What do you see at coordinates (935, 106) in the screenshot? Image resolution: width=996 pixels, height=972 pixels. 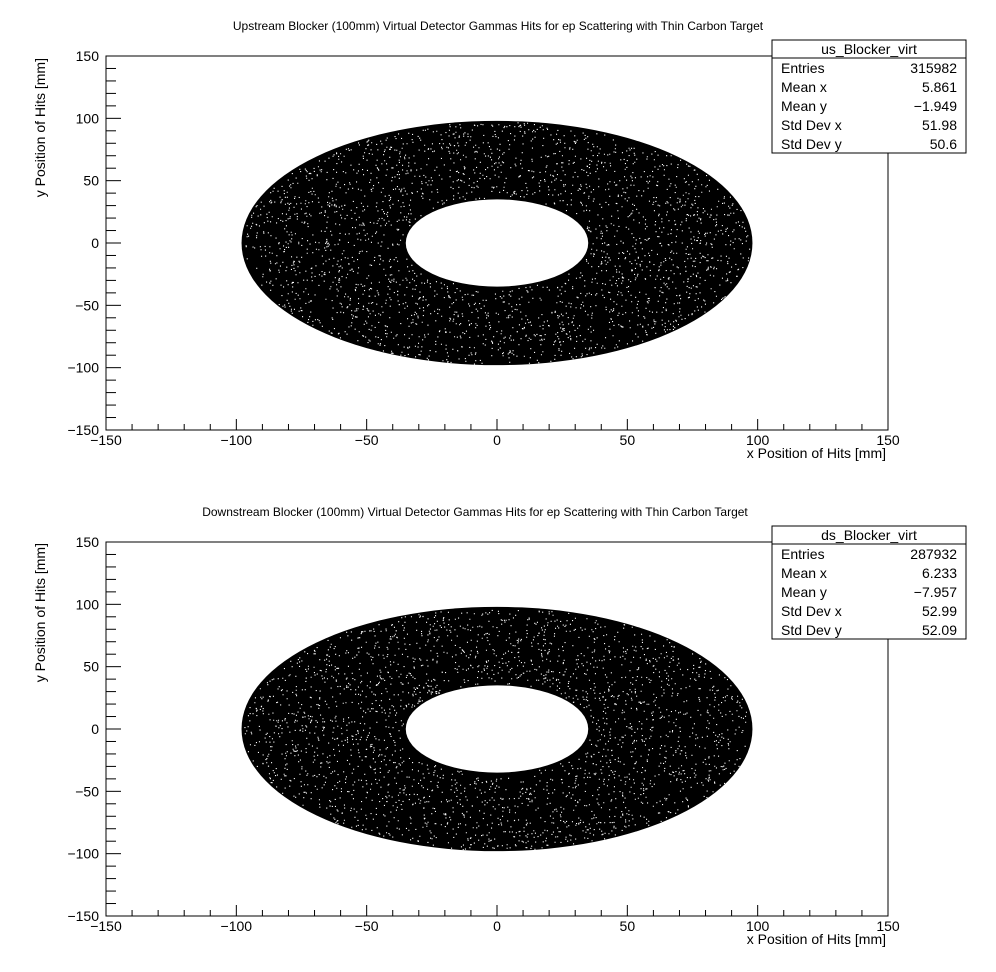 I see `stats-row-value: −1.949` at bounding box center [935, 106].